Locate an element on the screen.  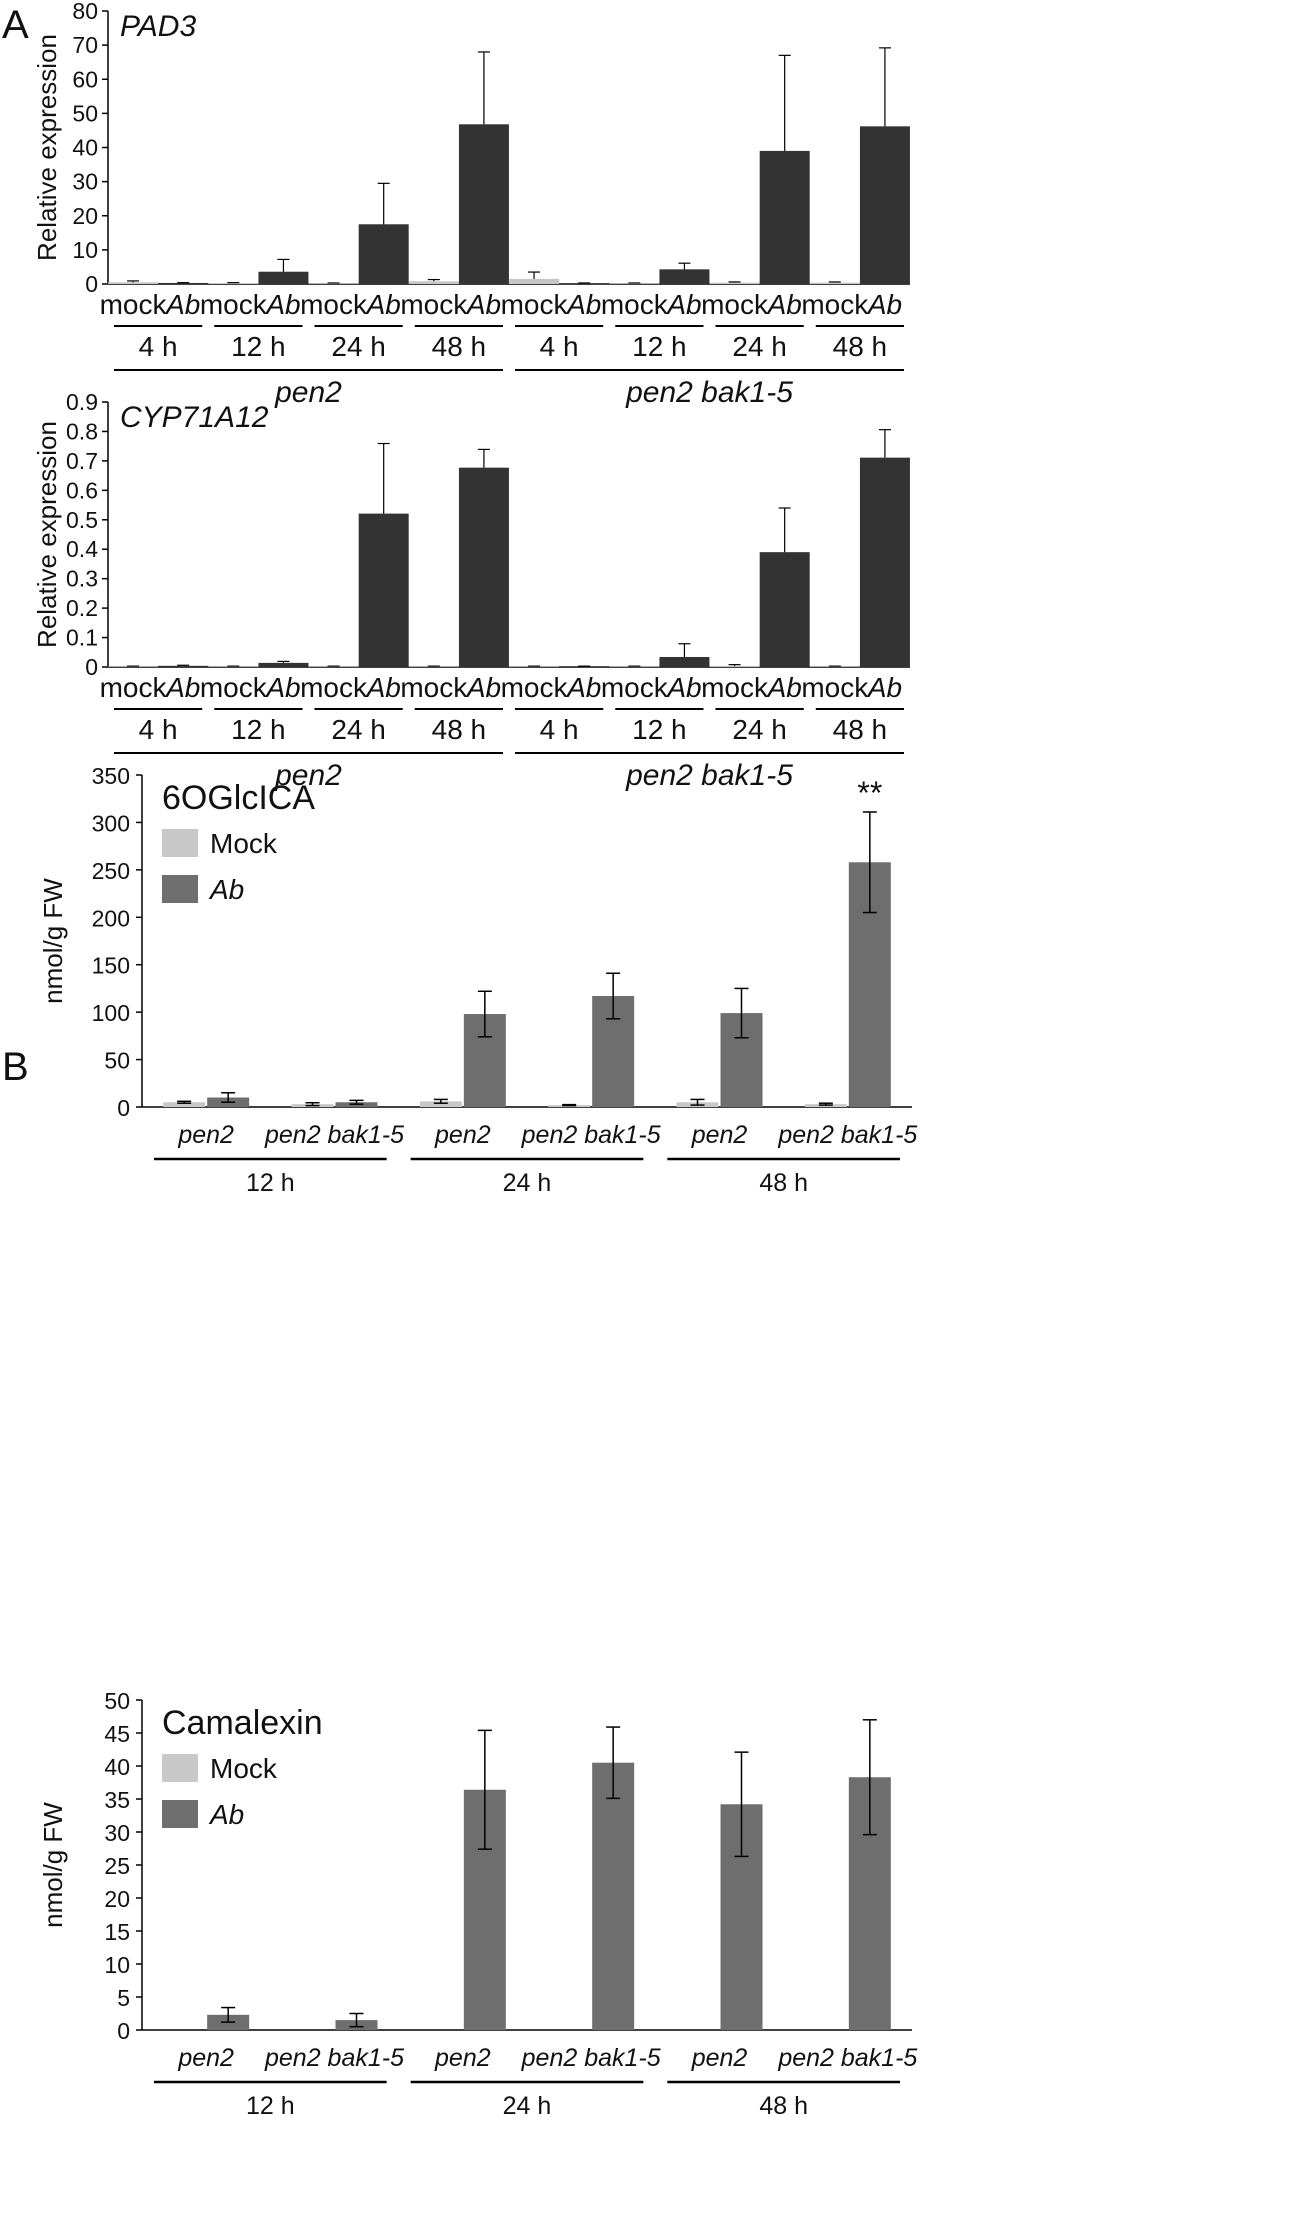
y-tick-label: 250 is located at coordinates (111, 871).